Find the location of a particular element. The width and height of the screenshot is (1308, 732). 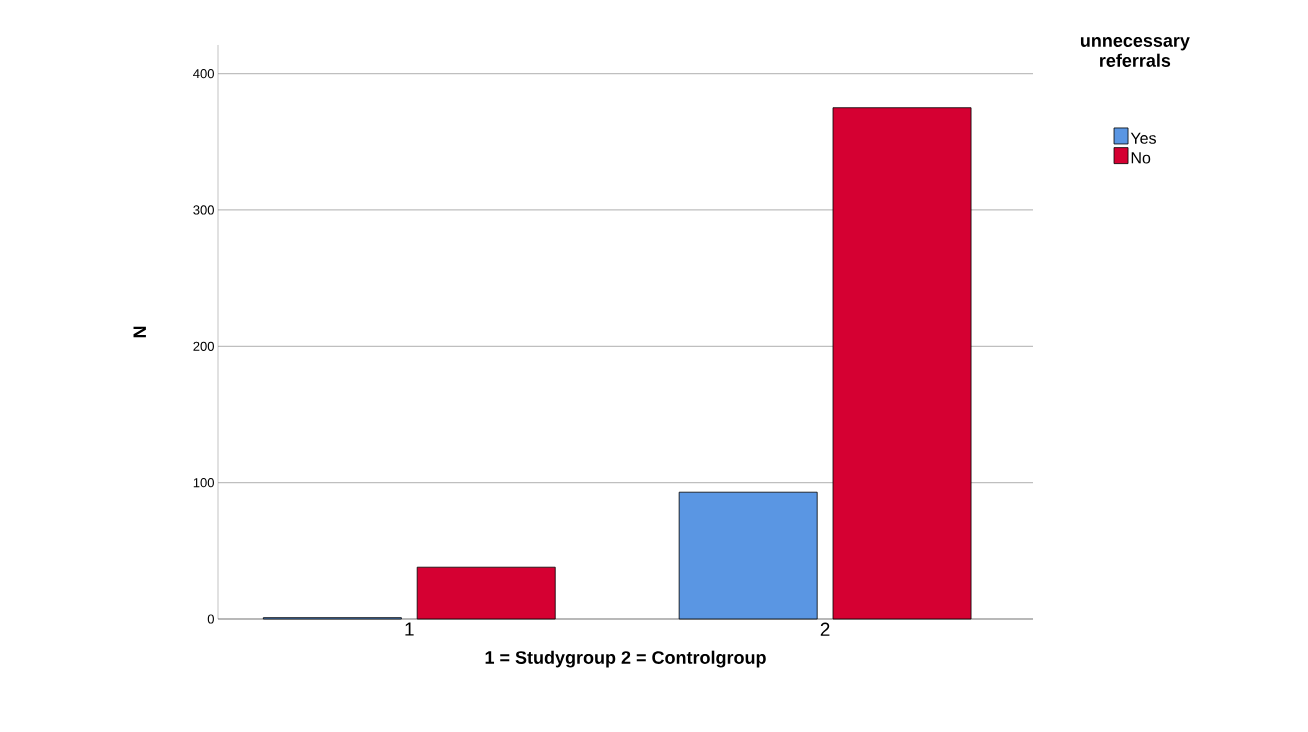

legend-label: No is located at coordinates (1141, 158).